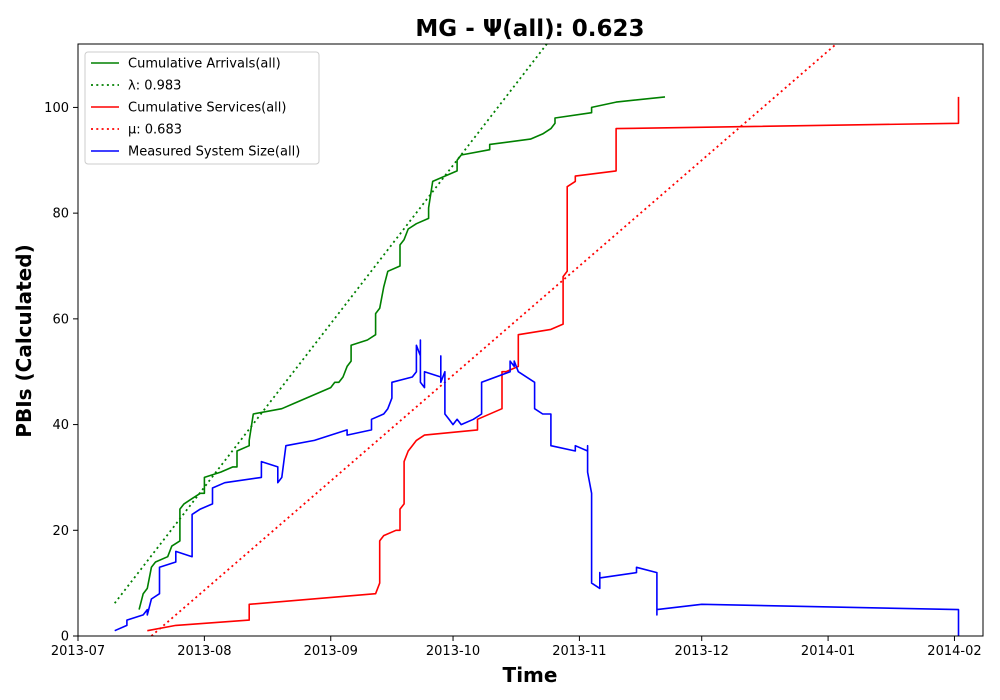  I want to click on x-tick-label: 2013-10, so click(453, 651).